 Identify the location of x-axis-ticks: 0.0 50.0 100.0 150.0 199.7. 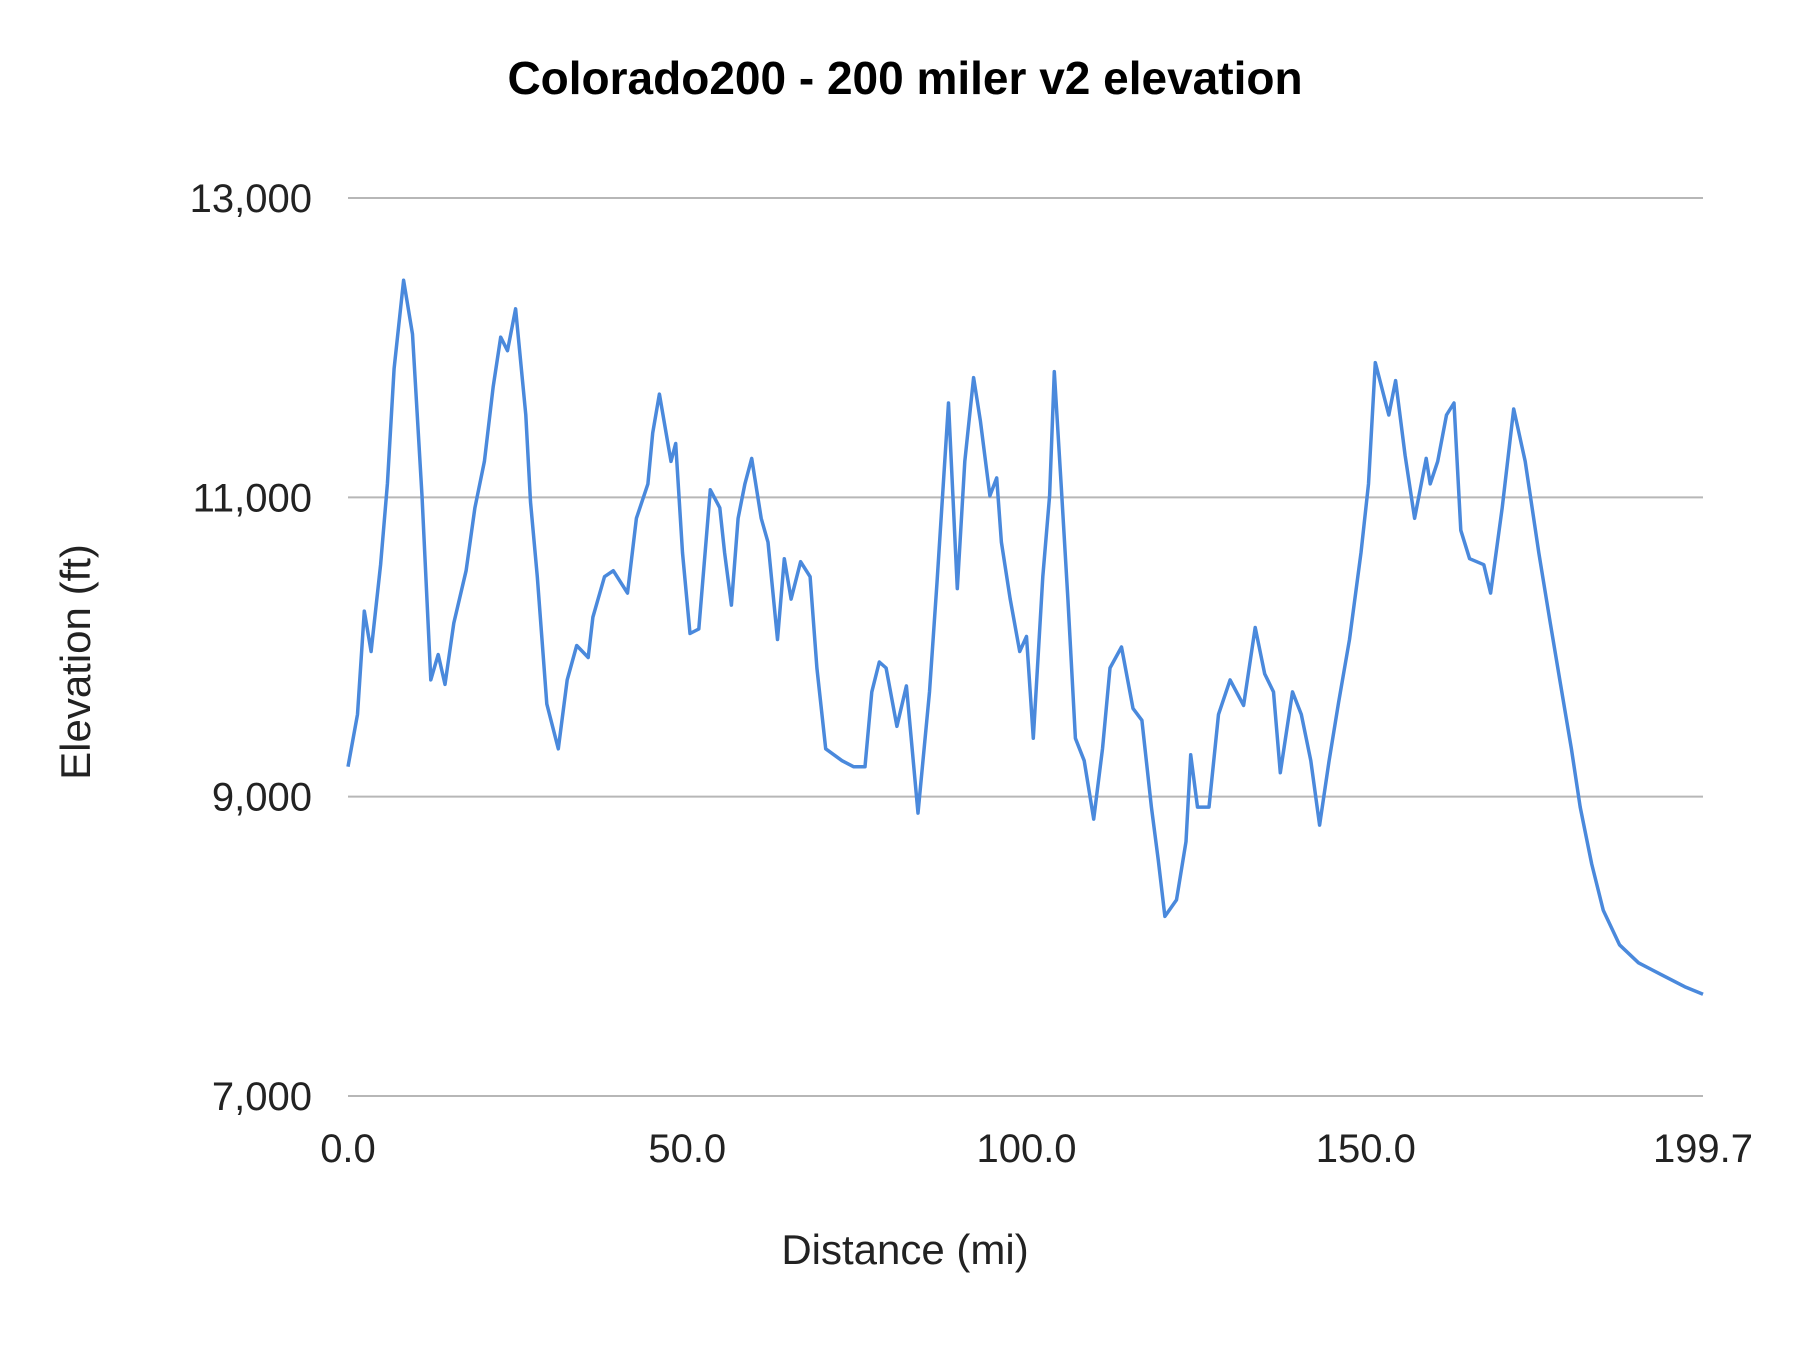
(1036, 1149).